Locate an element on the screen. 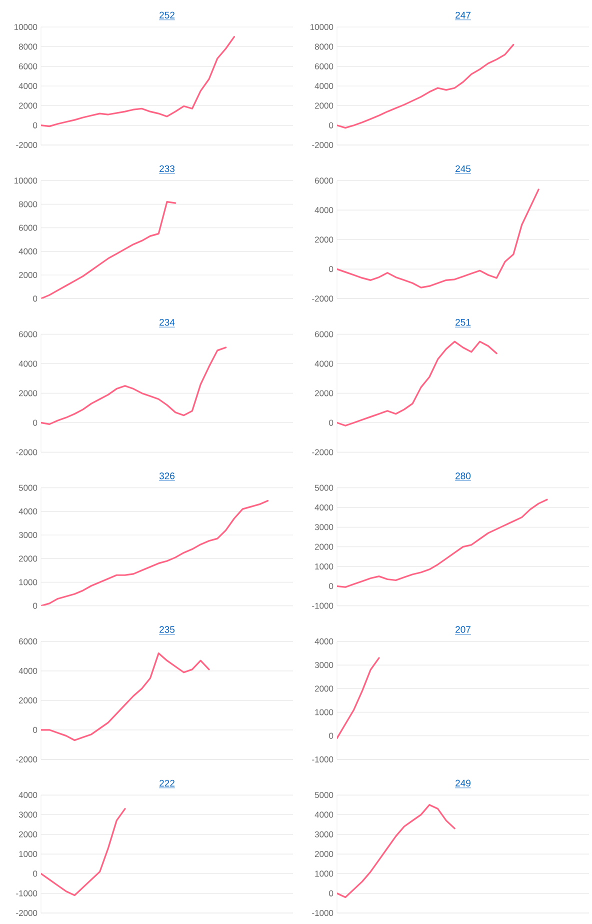 This screenshot has width=592, height=924. chart-title: 247 is located at coordinates (463, 15).